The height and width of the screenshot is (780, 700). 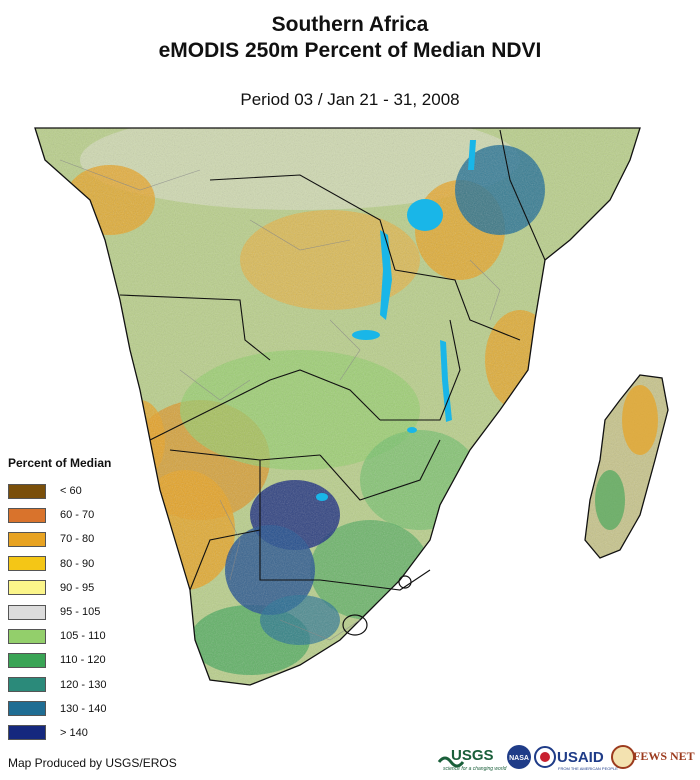 I want to click on legend-row: 80 - 90, so click(x=68, y=564).